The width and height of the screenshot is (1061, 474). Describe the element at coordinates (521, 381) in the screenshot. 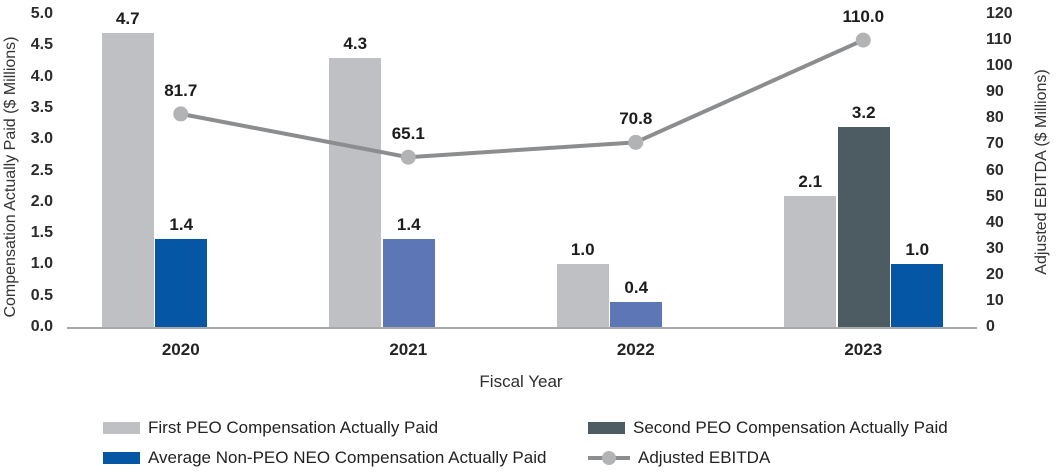

I see `x-axis-title: Fiscal Year` at that location.